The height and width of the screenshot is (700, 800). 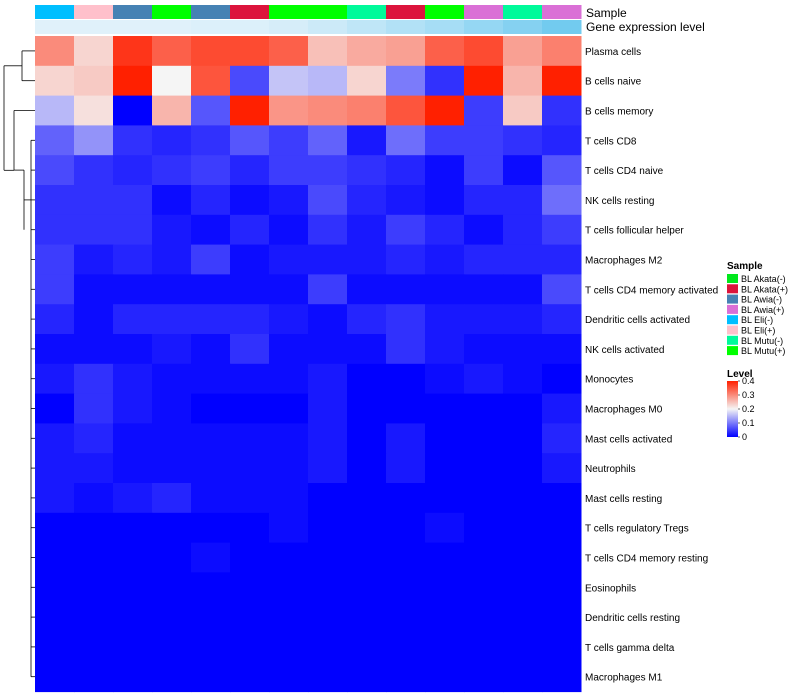 What do you see at coordinates (19, 364) in the screenshot?
I see `row-dendrogram` at bounding box center [19, 364].